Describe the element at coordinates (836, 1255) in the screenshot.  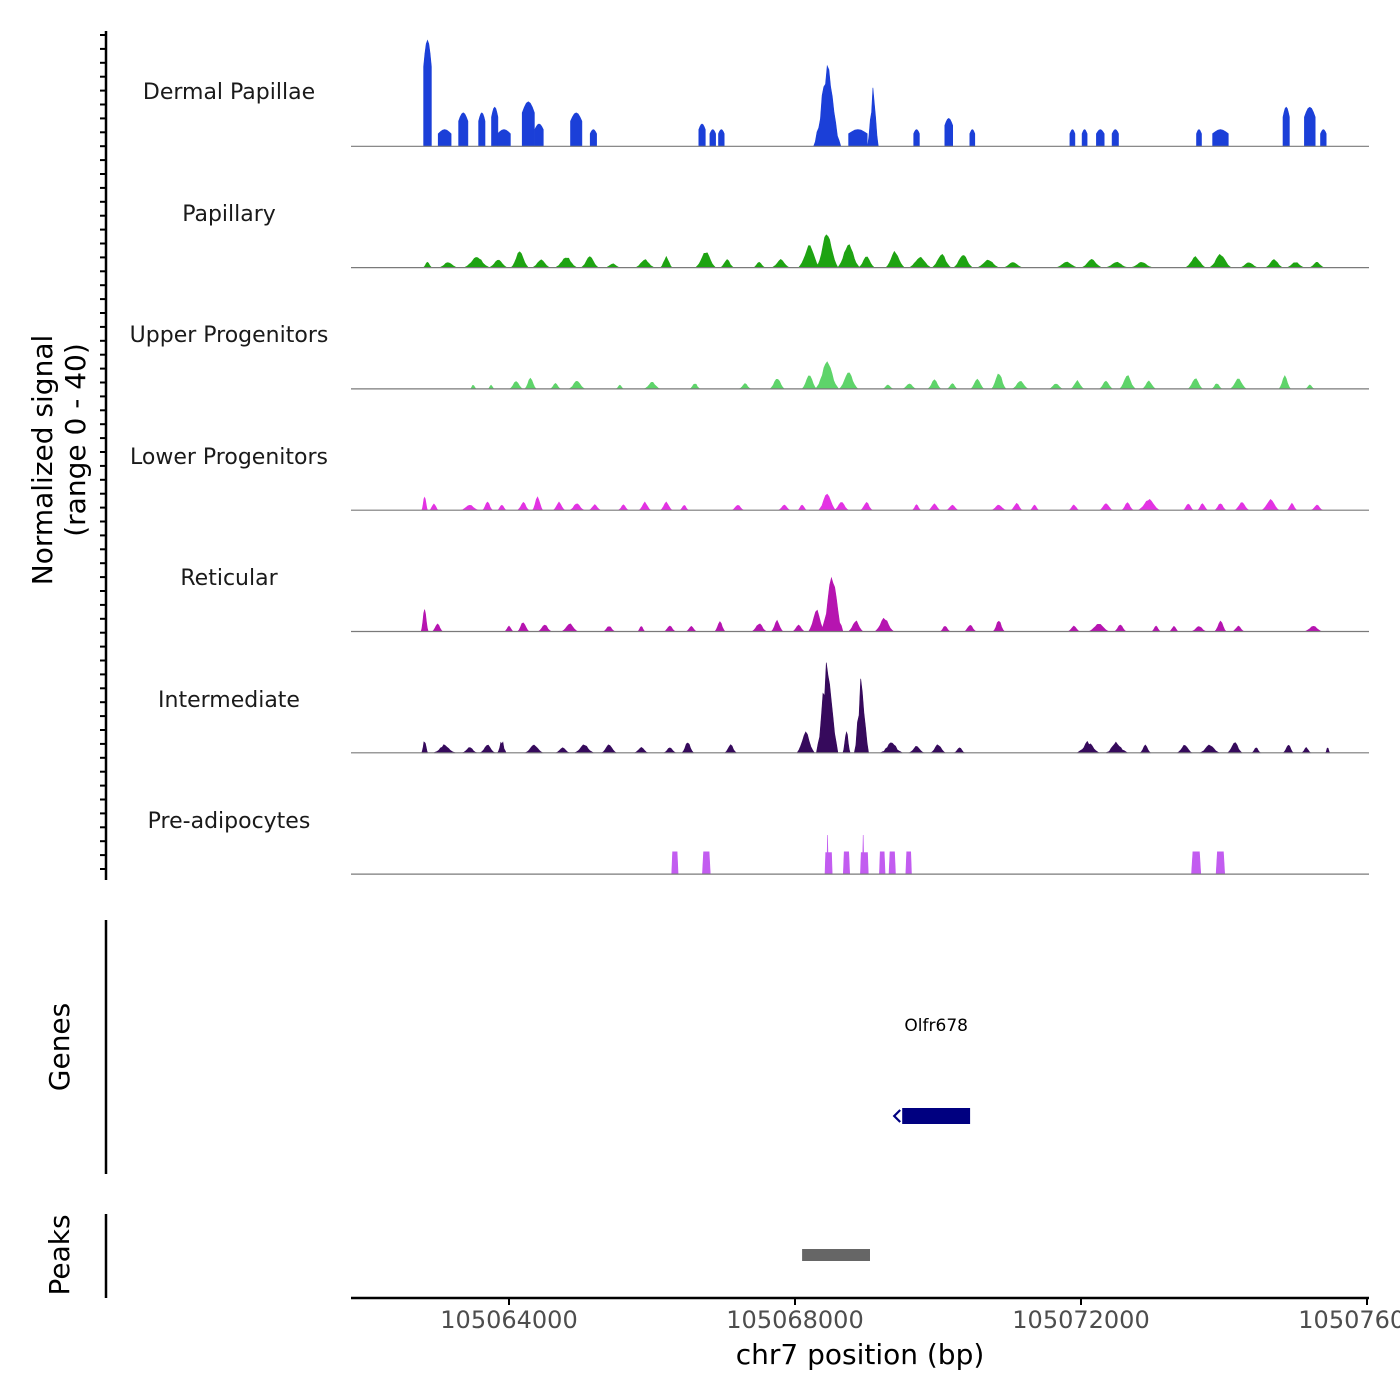
I see `peak-region` at that location.